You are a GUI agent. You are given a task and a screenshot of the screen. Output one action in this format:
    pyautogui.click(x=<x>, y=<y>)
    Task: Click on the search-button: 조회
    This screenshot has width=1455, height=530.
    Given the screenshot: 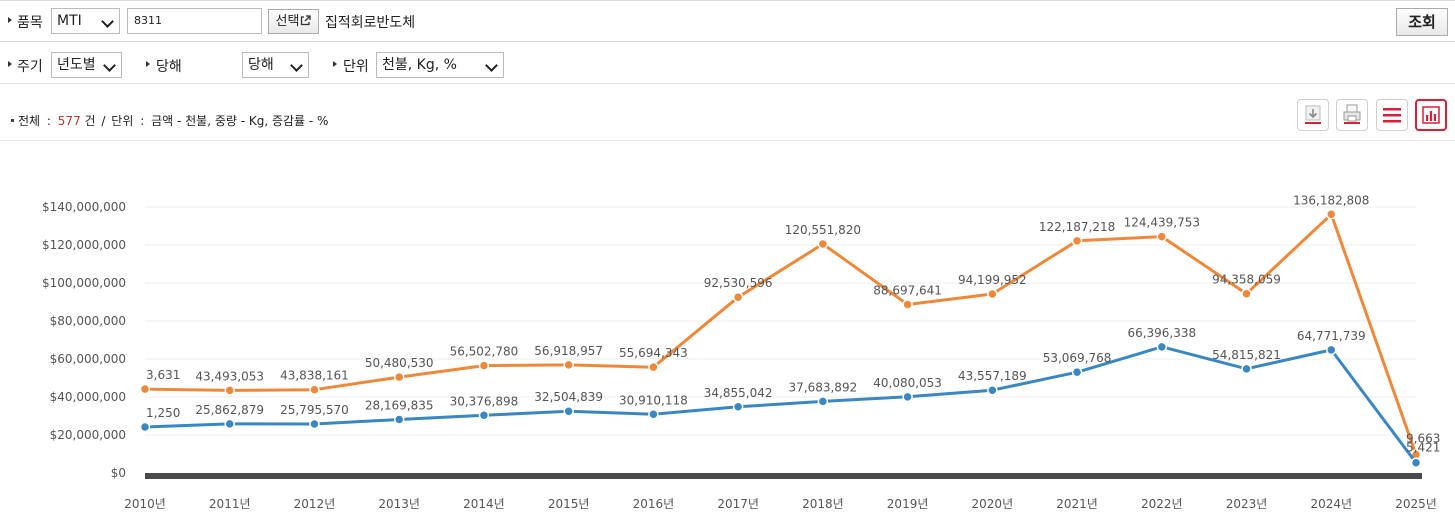 What is the action you would take?
    pyautogui.click(x=1422, y=22)
    